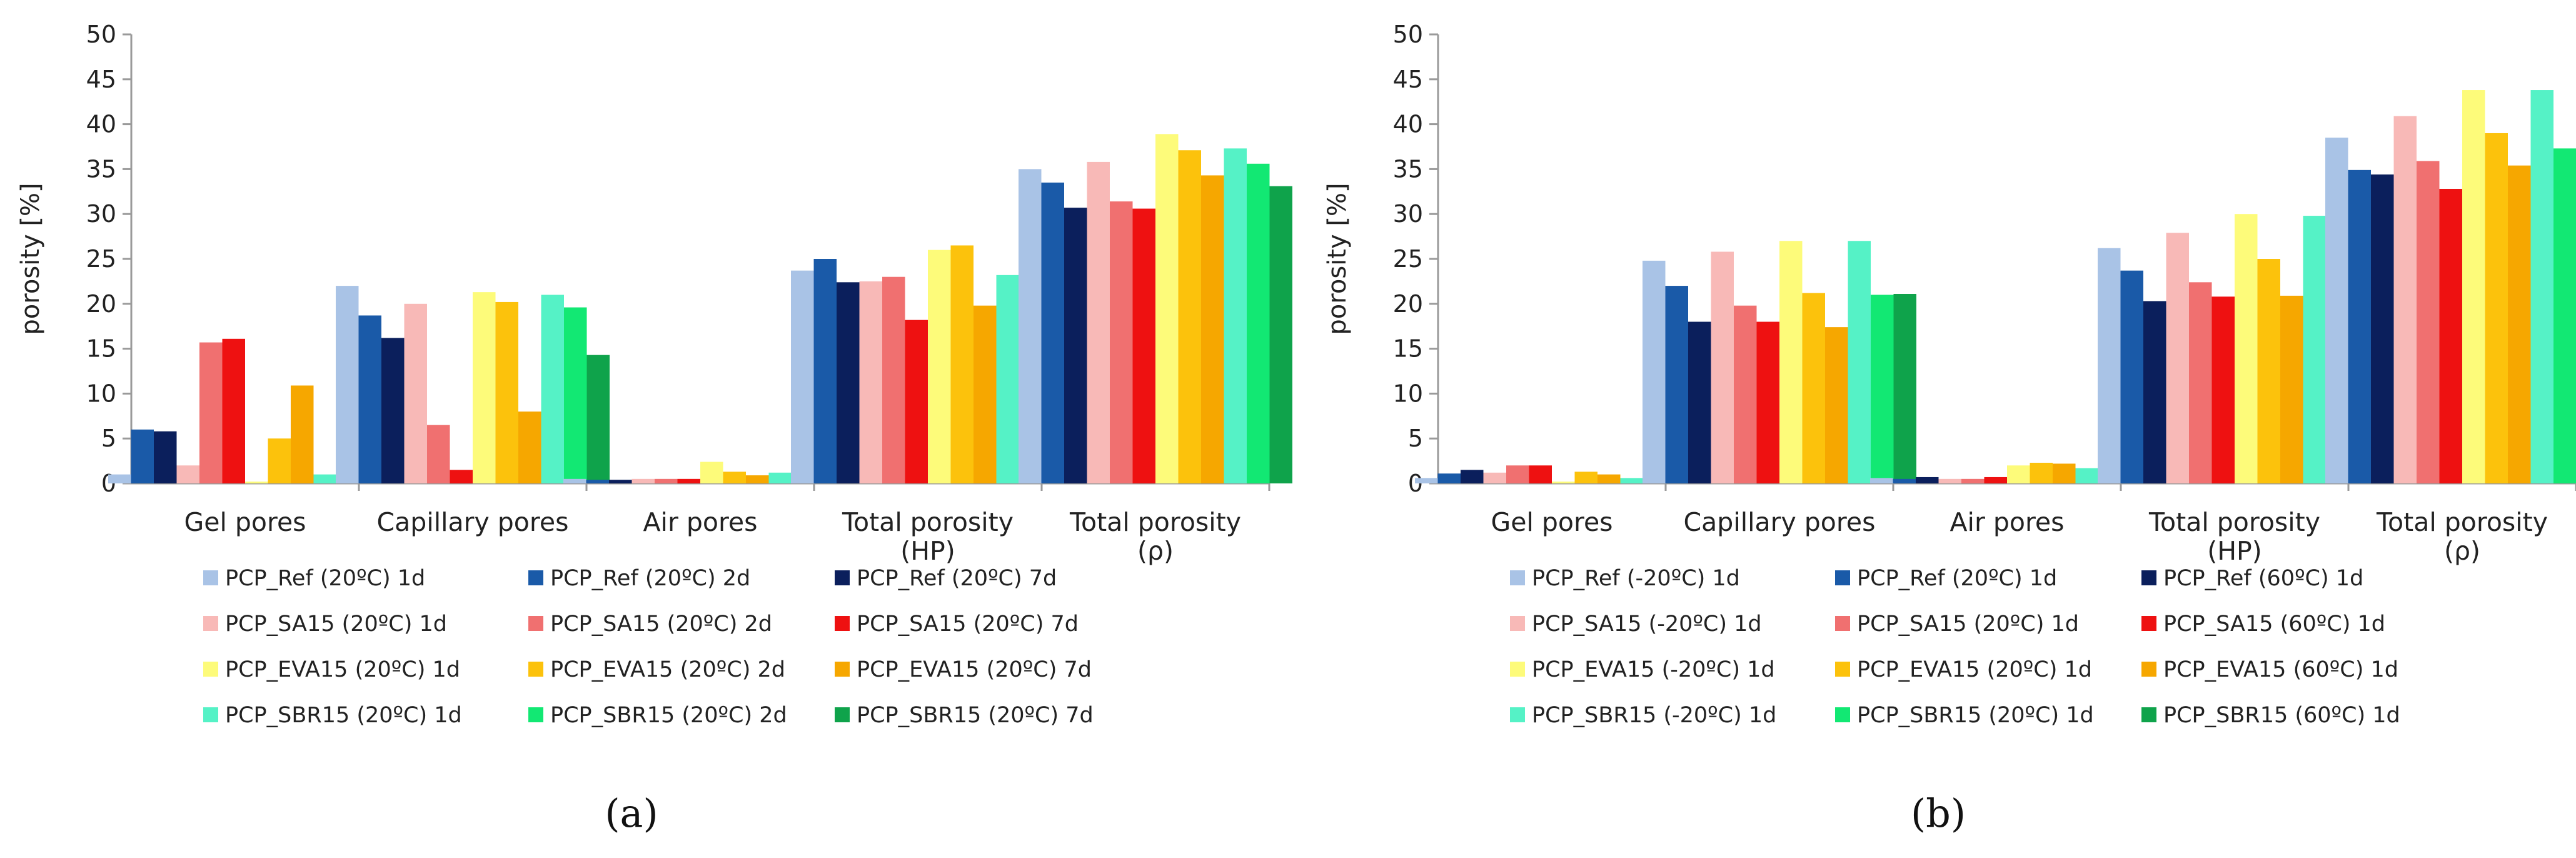  What do you see at coordinates (1974, 669) in the screenshot?
I see `legend-entry: PCP_EVA15 (20ºC) 1d` at bounding box center [1974, 669].